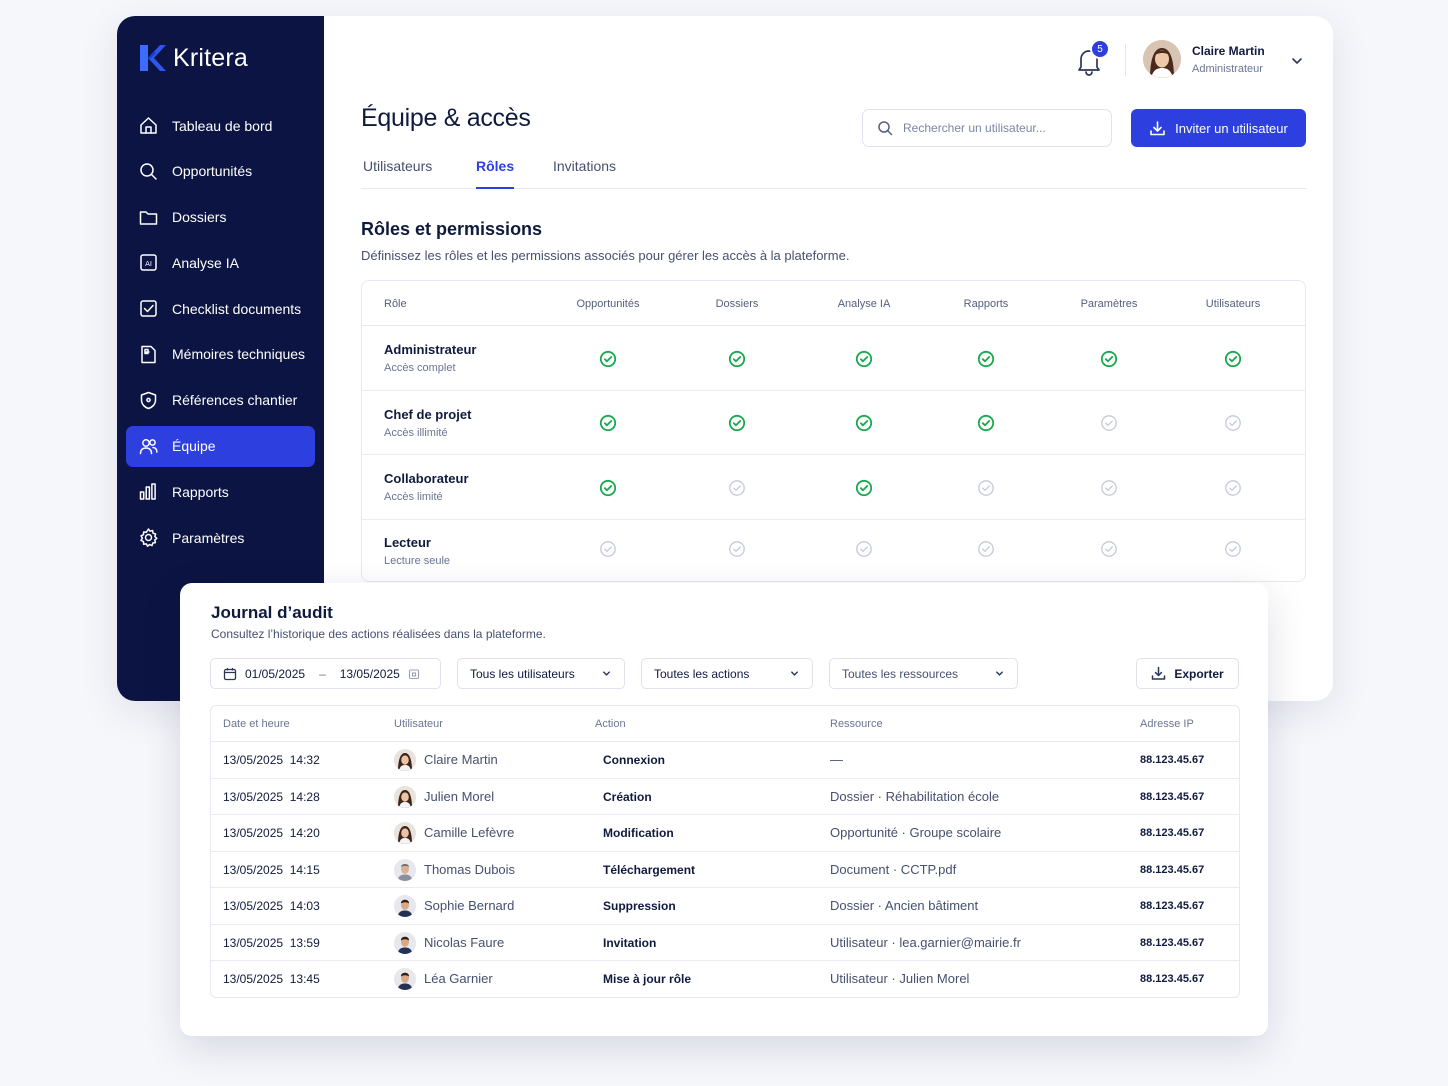  Describe the element at coordinates (239, 354) in the screenshot. I see `sidebar-item-label: Mémoires techniques` at that location.